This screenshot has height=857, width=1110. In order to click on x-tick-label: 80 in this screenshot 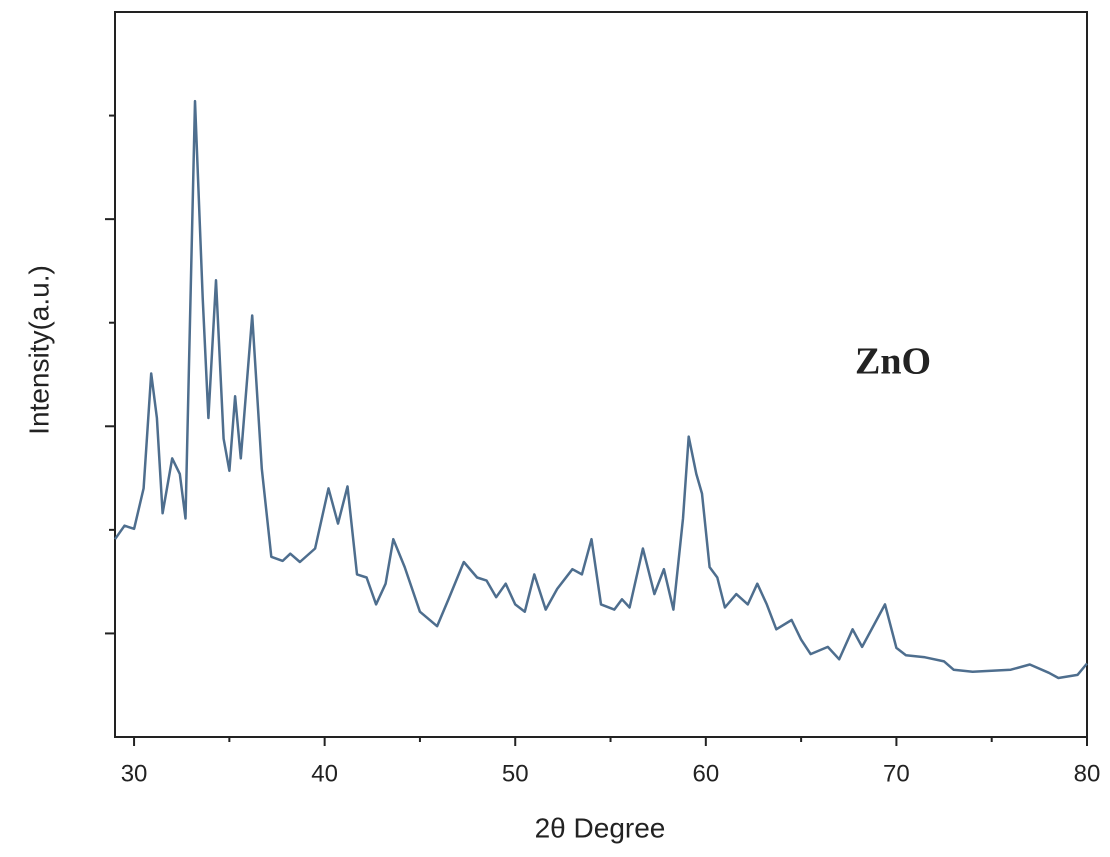, I will do `click(1087, 773)`.